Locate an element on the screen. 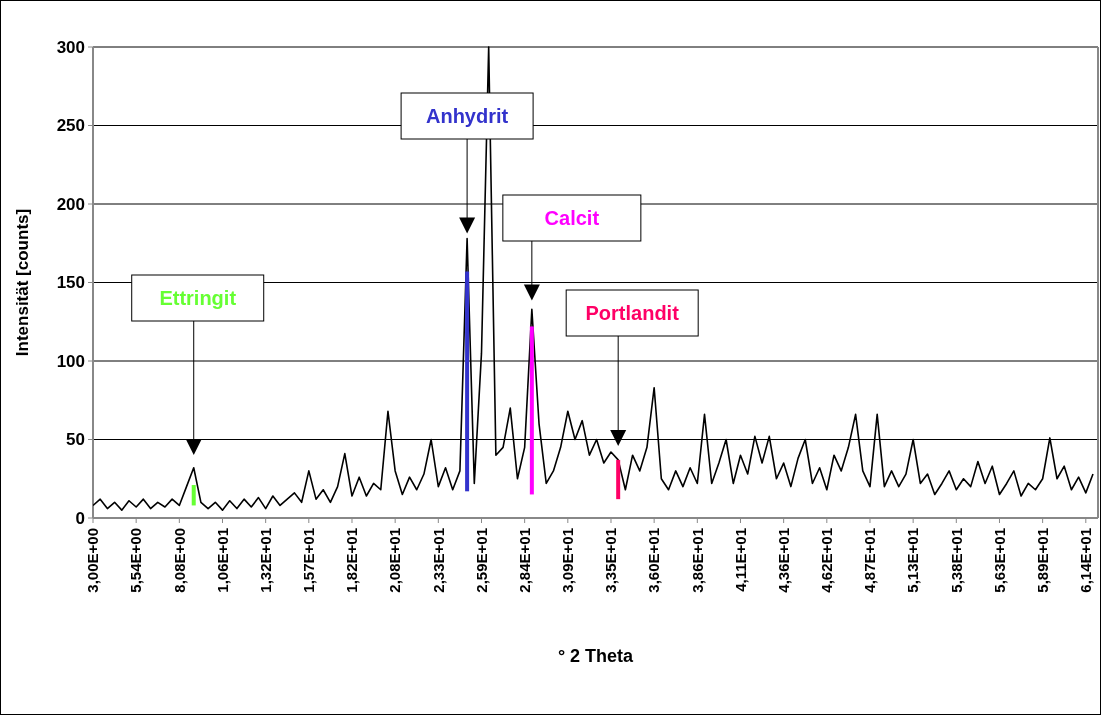  text: Portlandit is located at coordinates (632, 313).